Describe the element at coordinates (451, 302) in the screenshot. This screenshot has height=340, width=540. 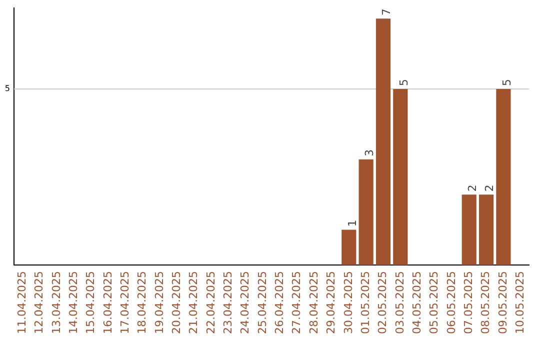
I see `x-tick-label: 06.05.2025` at that location.